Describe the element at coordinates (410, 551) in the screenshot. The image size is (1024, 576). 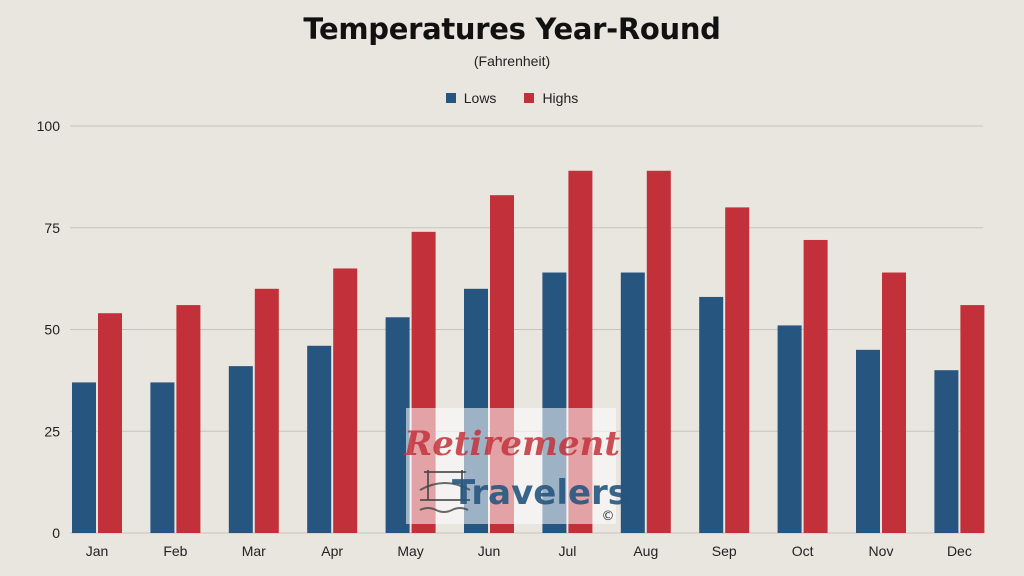
I see `x-tick-label: May` at that location.